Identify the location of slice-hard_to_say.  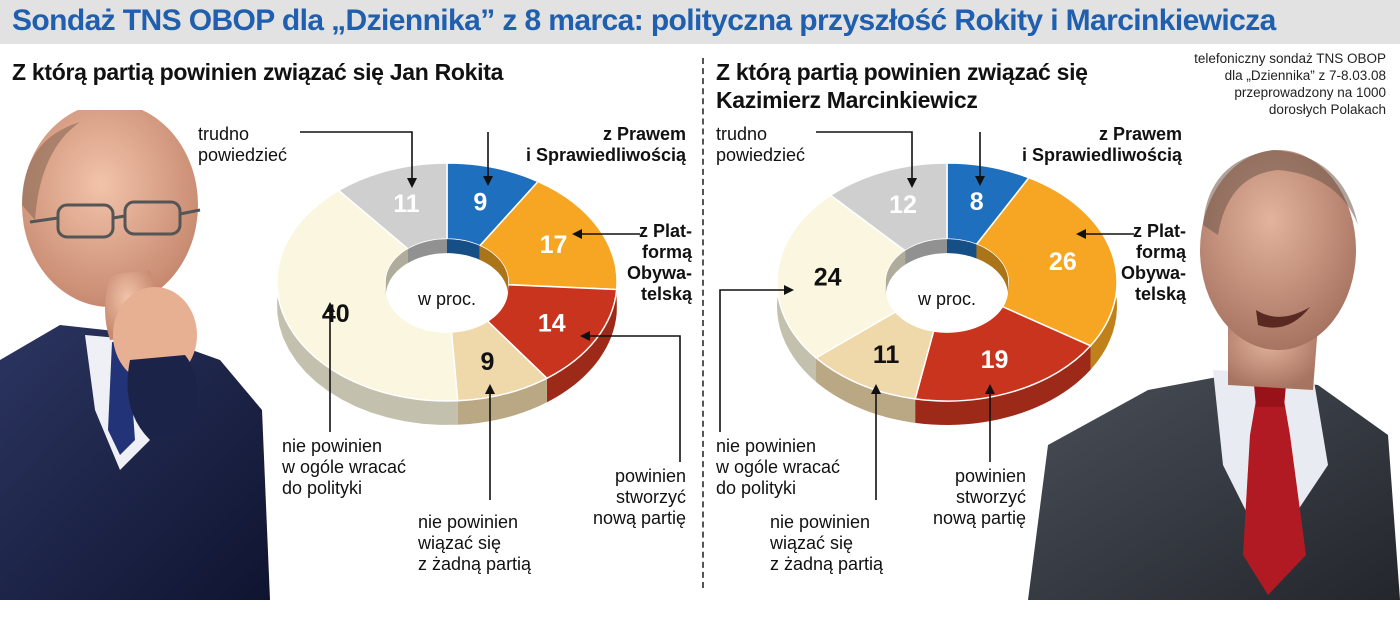
(392, 206).